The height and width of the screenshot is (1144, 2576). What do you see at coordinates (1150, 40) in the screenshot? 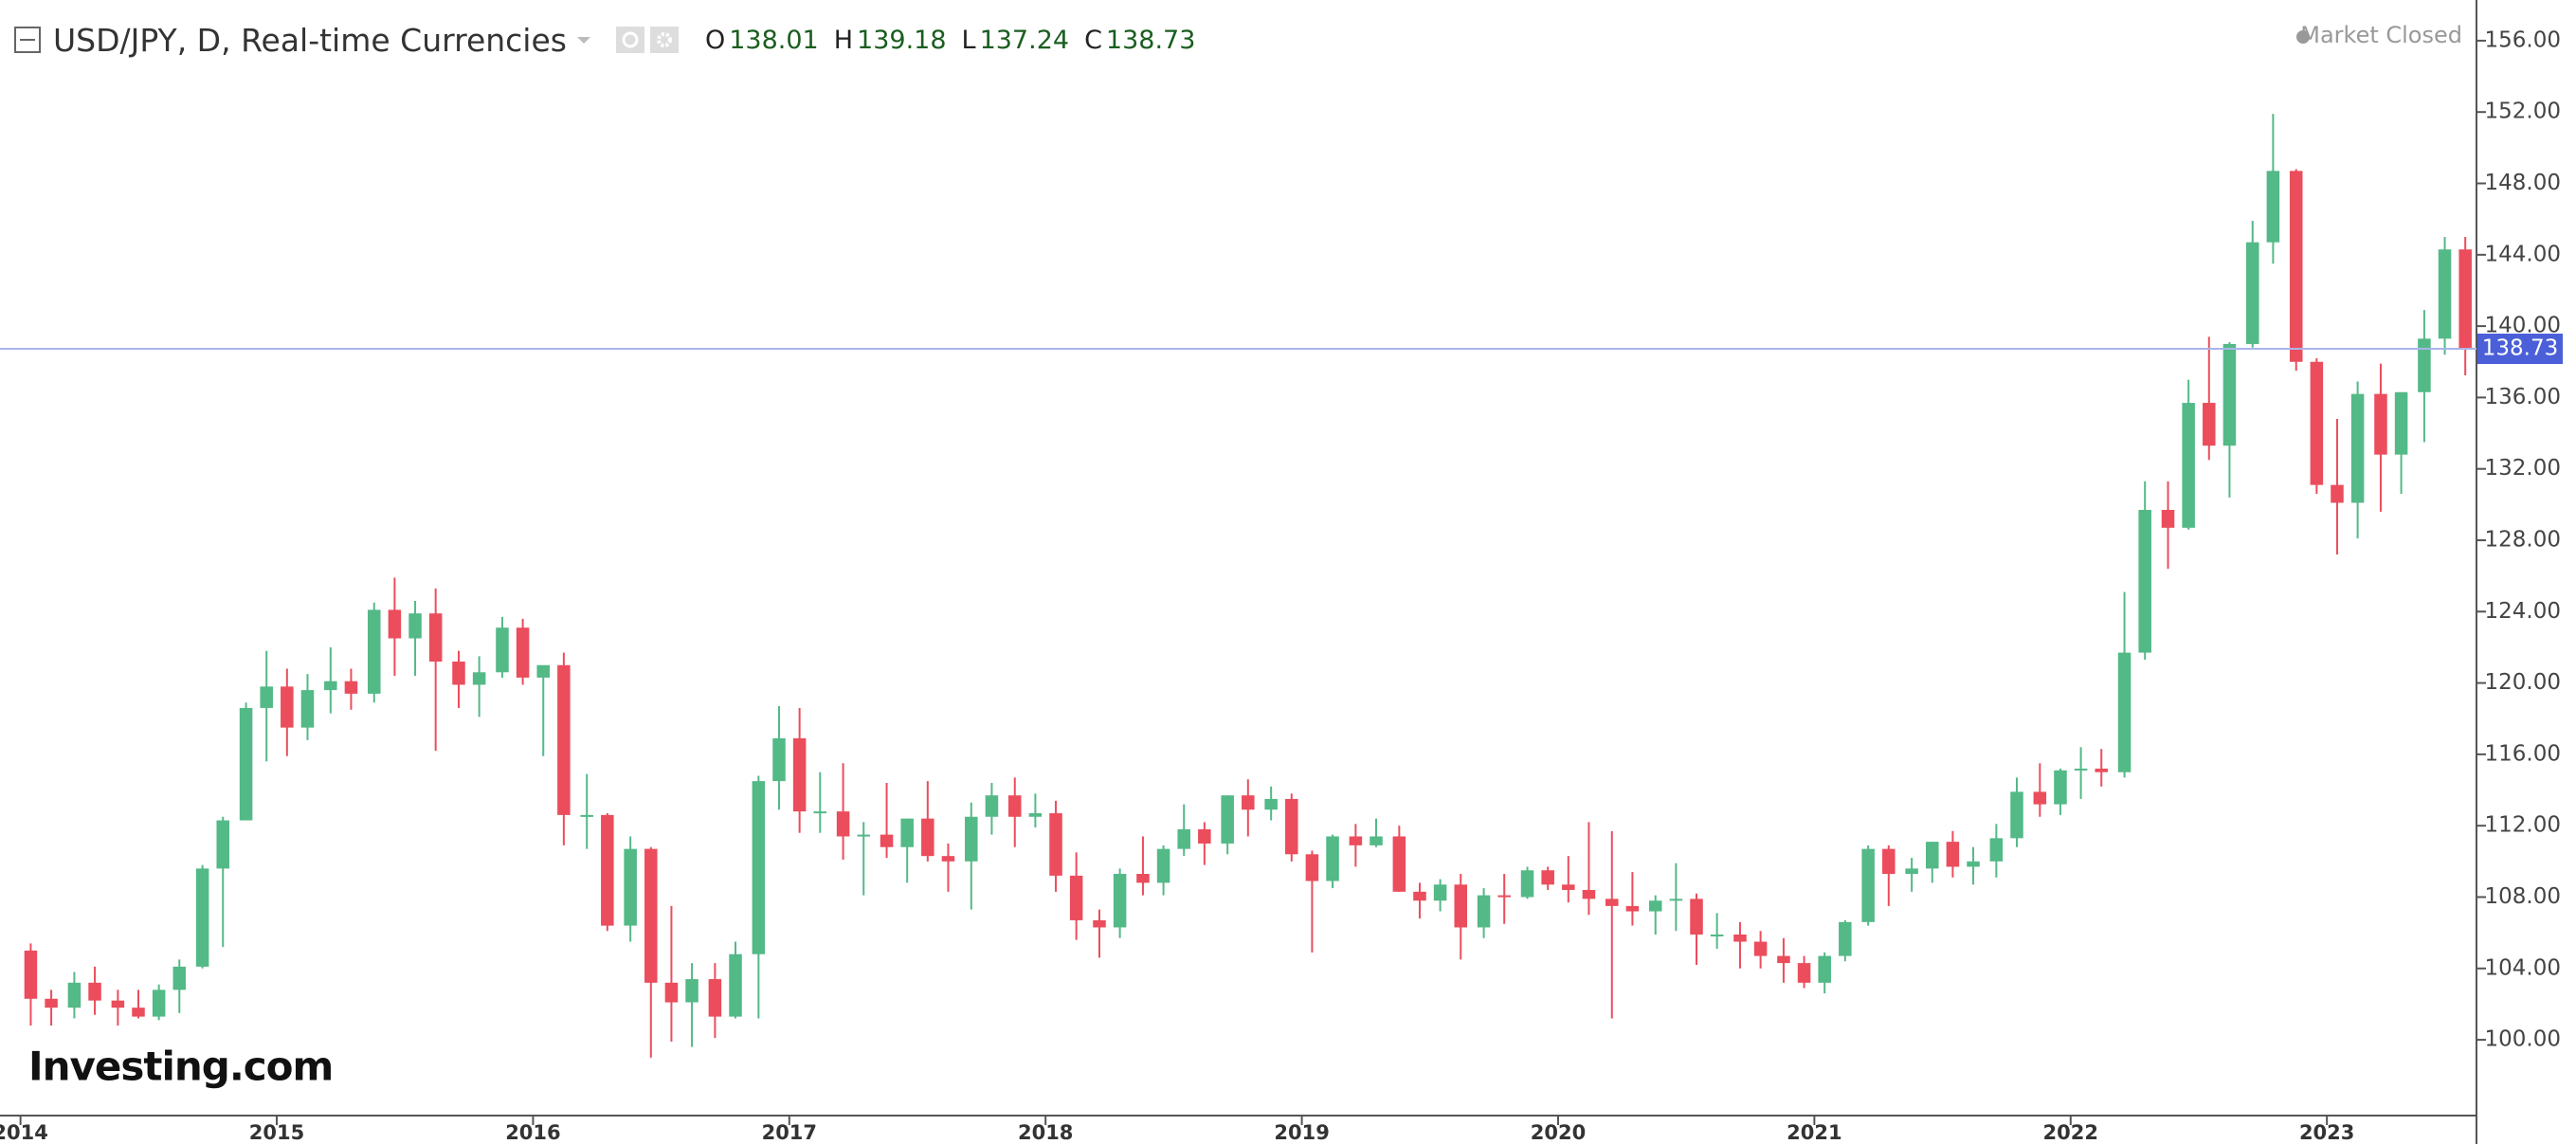
I see `ohlc-value: 138.73` at bounding box center [1150, 40].